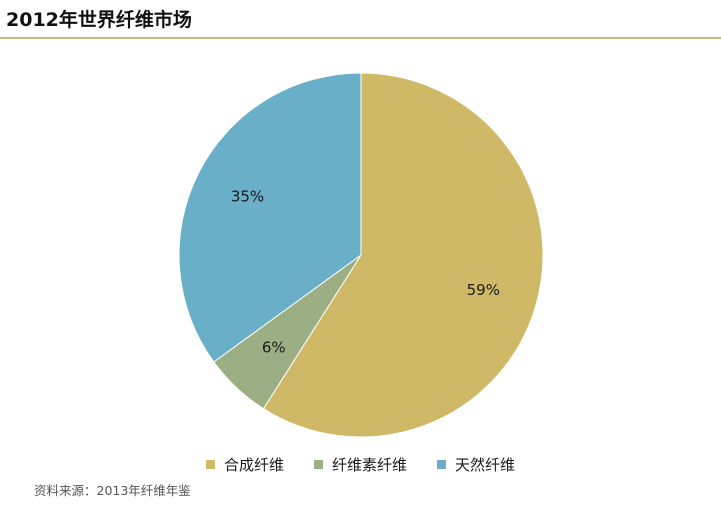  I want to click on legend-item-cellulose: 纤维素纤维, so click(360, 464).